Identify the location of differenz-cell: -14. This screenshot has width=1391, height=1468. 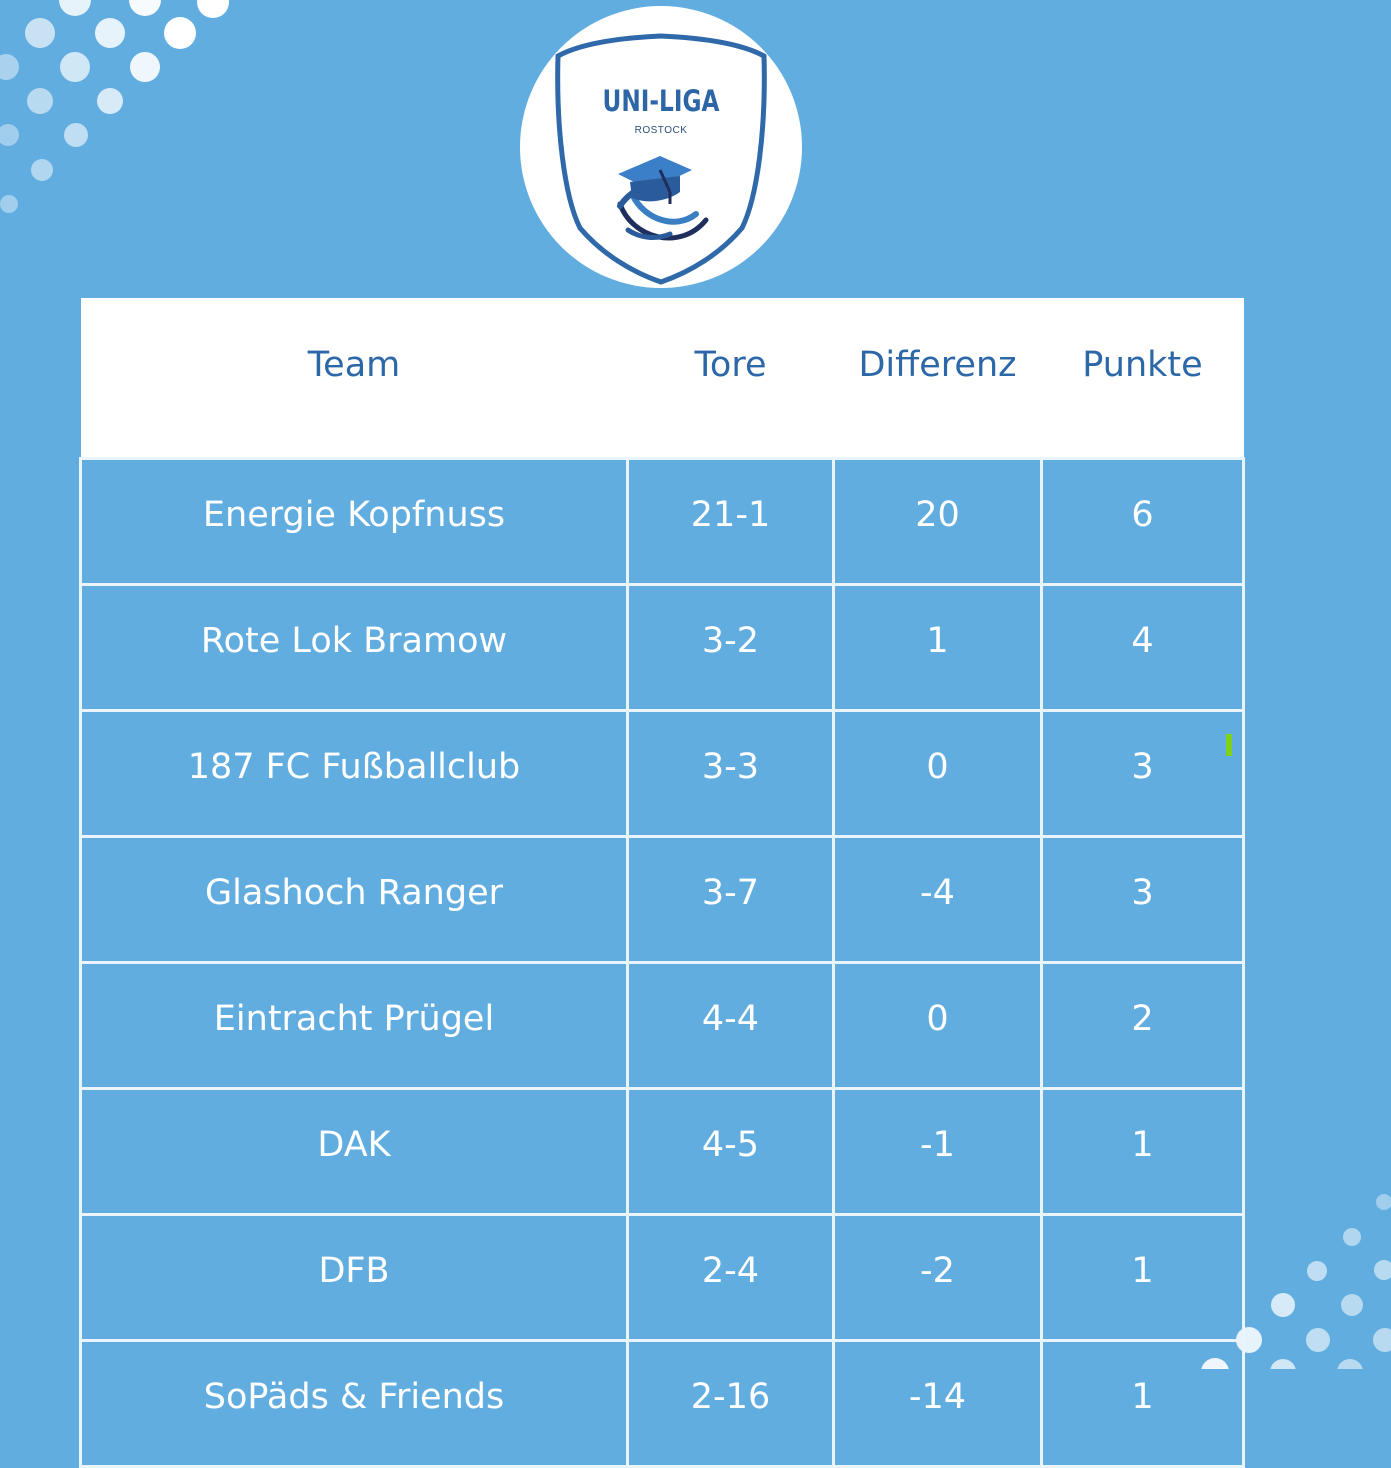
(937, 1403).